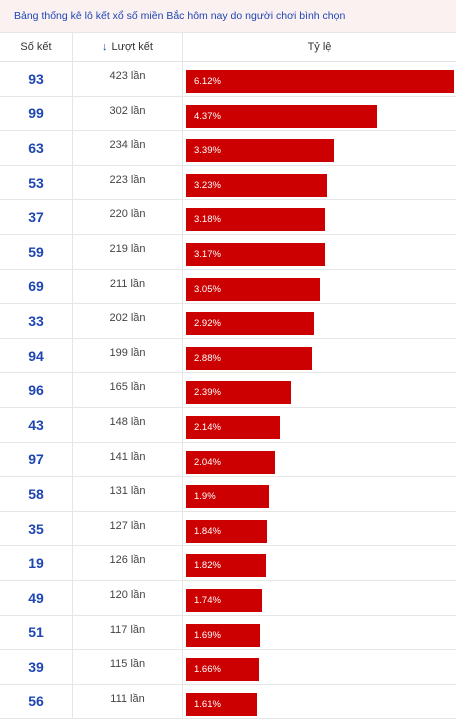 This screenshot has height=719, width=456. What do you see at coordinates (281, 116) in the screenshot?
I see `ratio-bar: 4.37%` at bounding box center [281, 116].